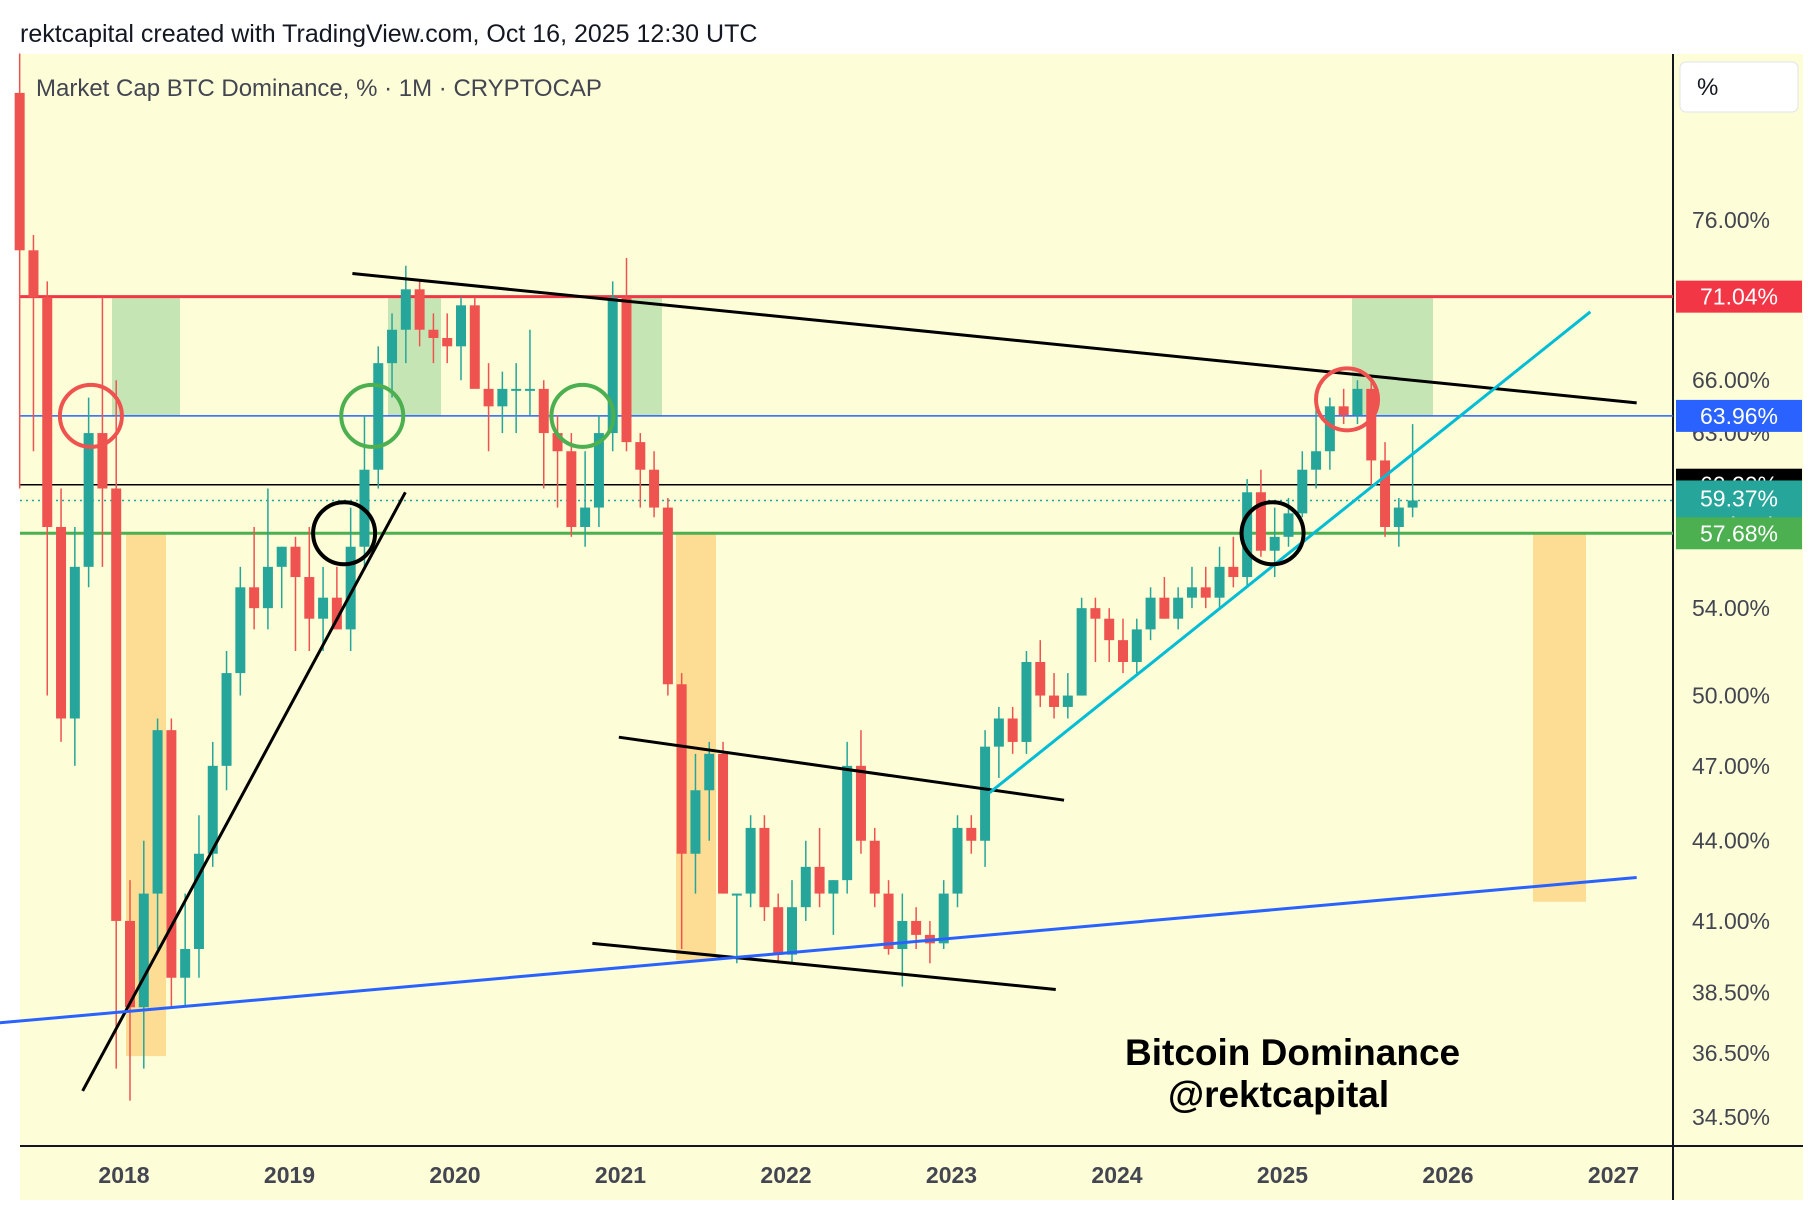 The height and width of the screenshot is (1218, 1820). Describe the element at coordinates (785, 1175) in the screenshot. I see `x-tick-label: 2022` at that location.